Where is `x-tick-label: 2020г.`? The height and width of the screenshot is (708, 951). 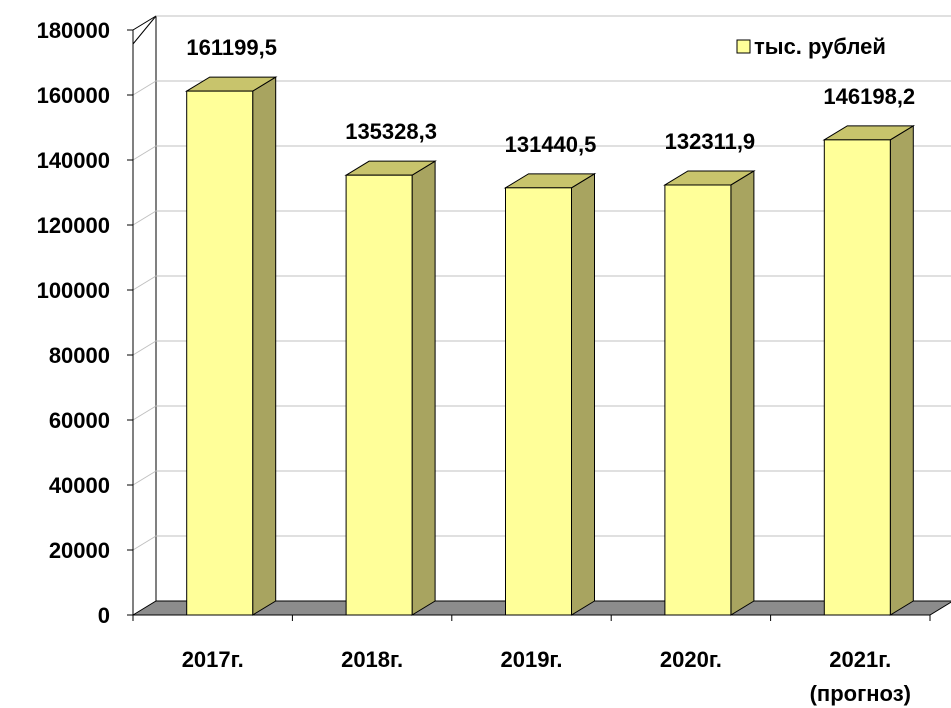
x-tick-label: 2020г. is located at coordinates (691, 659).